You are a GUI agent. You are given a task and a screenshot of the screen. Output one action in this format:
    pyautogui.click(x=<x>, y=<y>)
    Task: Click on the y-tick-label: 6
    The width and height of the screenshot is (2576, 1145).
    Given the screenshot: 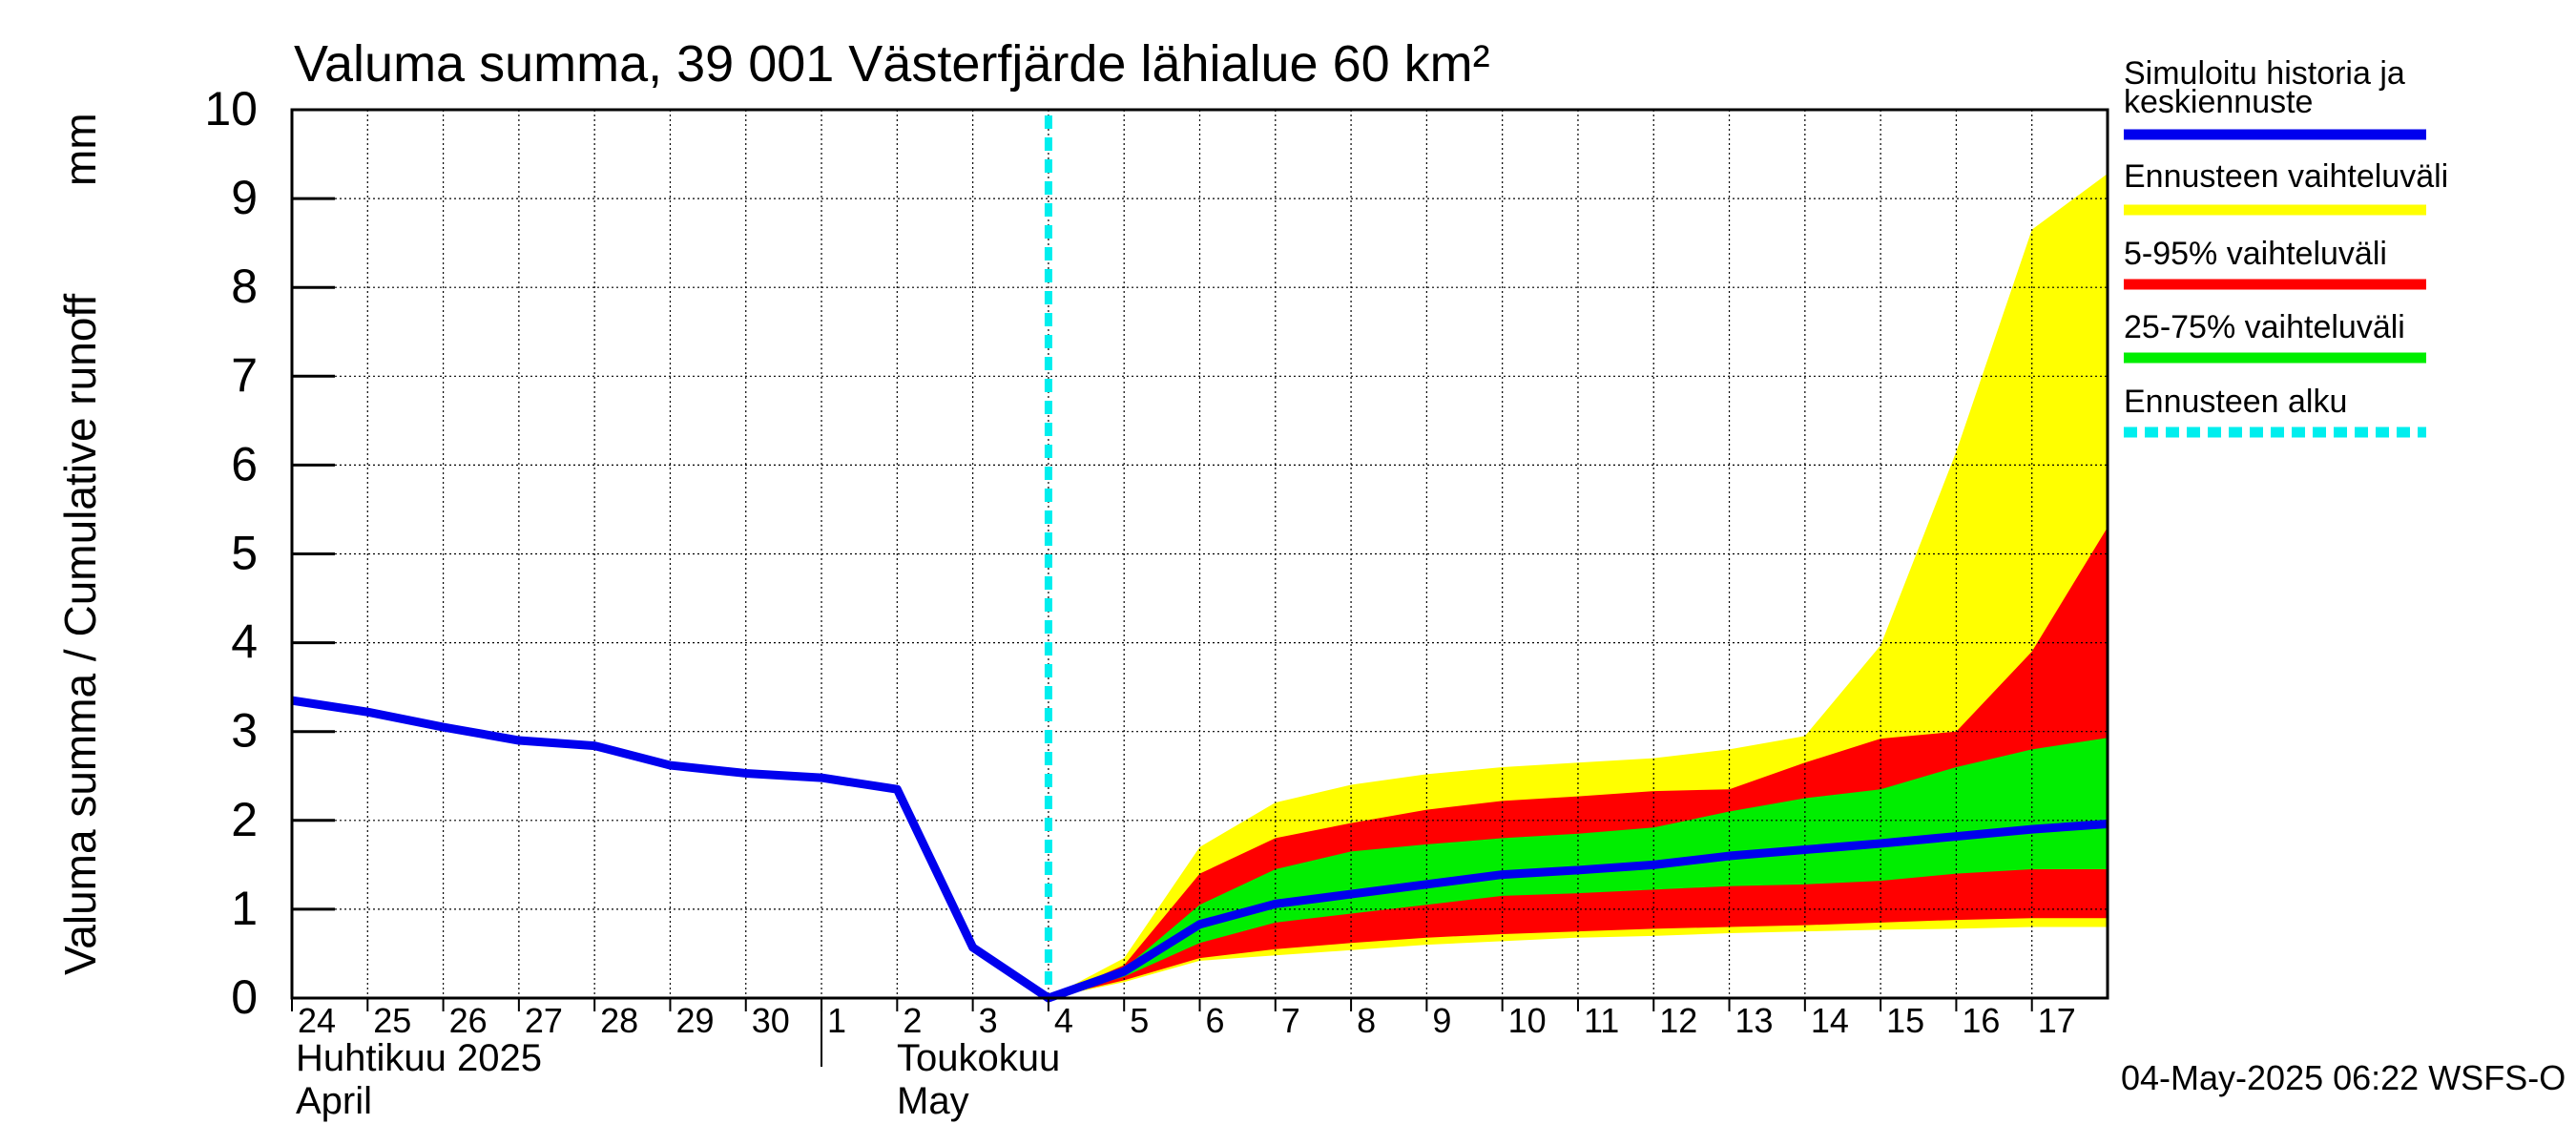 What is the action you would take?
    pyautogui.click(x=244, y=463)
    